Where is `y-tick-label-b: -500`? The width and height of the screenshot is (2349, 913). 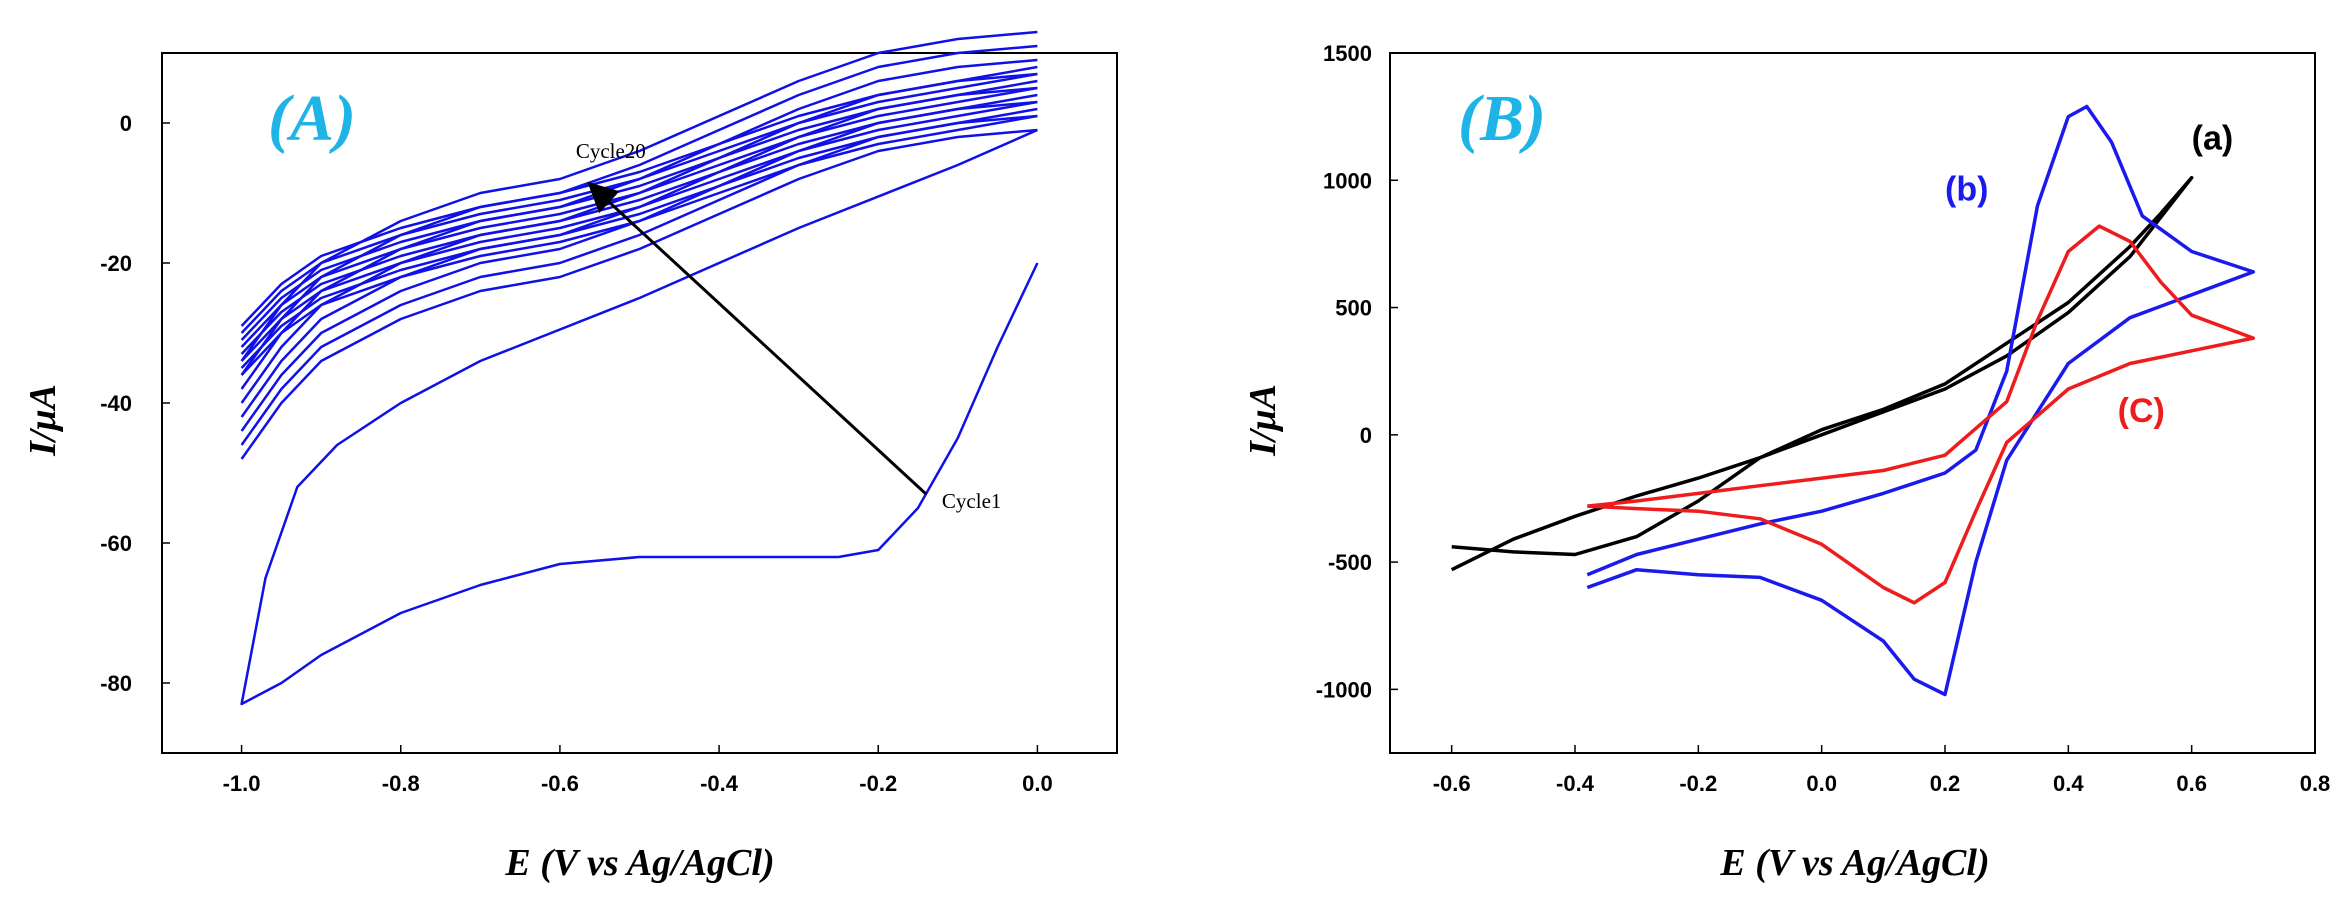 y-tick-label-b: -500 is located at coordinates (1350, 562).